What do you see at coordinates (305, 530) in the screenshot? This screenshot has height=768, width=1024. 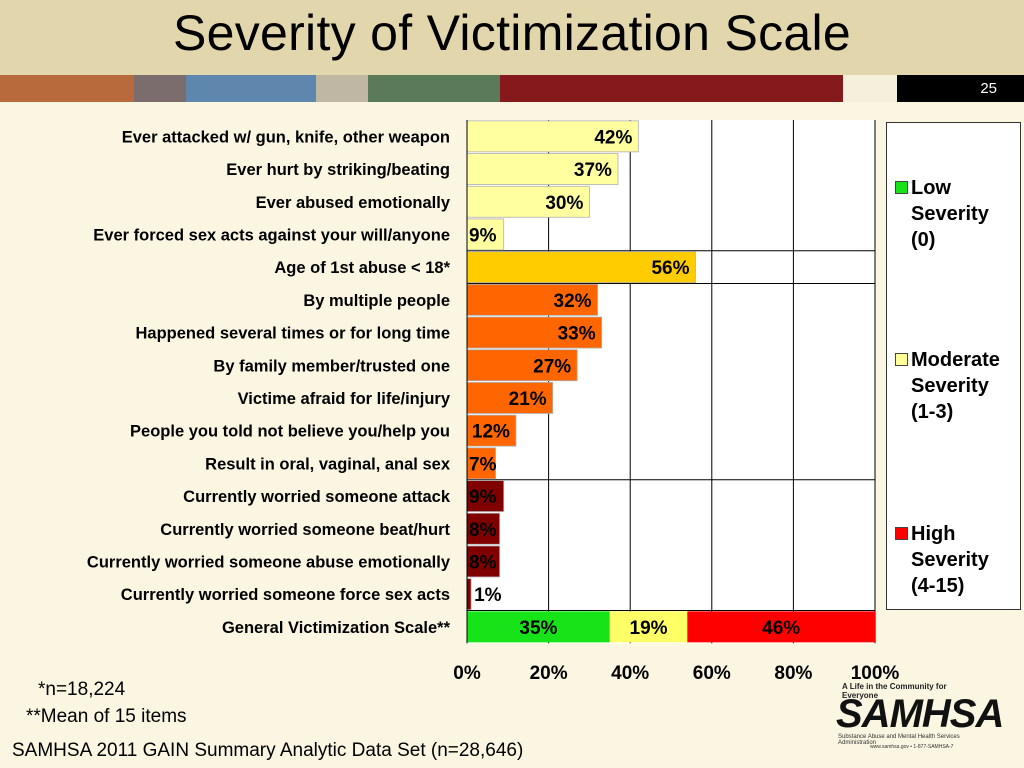 I see `category-label: Currently worried someone beat/hurt` at bounding box center [305, 530].